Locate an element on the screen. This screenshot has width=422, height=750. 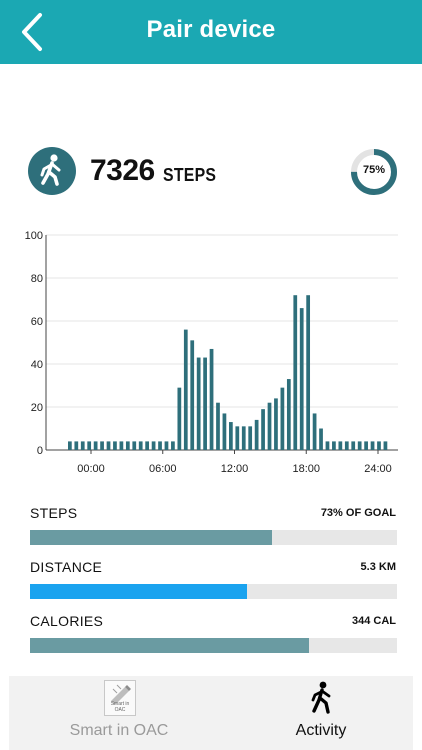
goal-progress-arc is located at coordinates (374, 172).